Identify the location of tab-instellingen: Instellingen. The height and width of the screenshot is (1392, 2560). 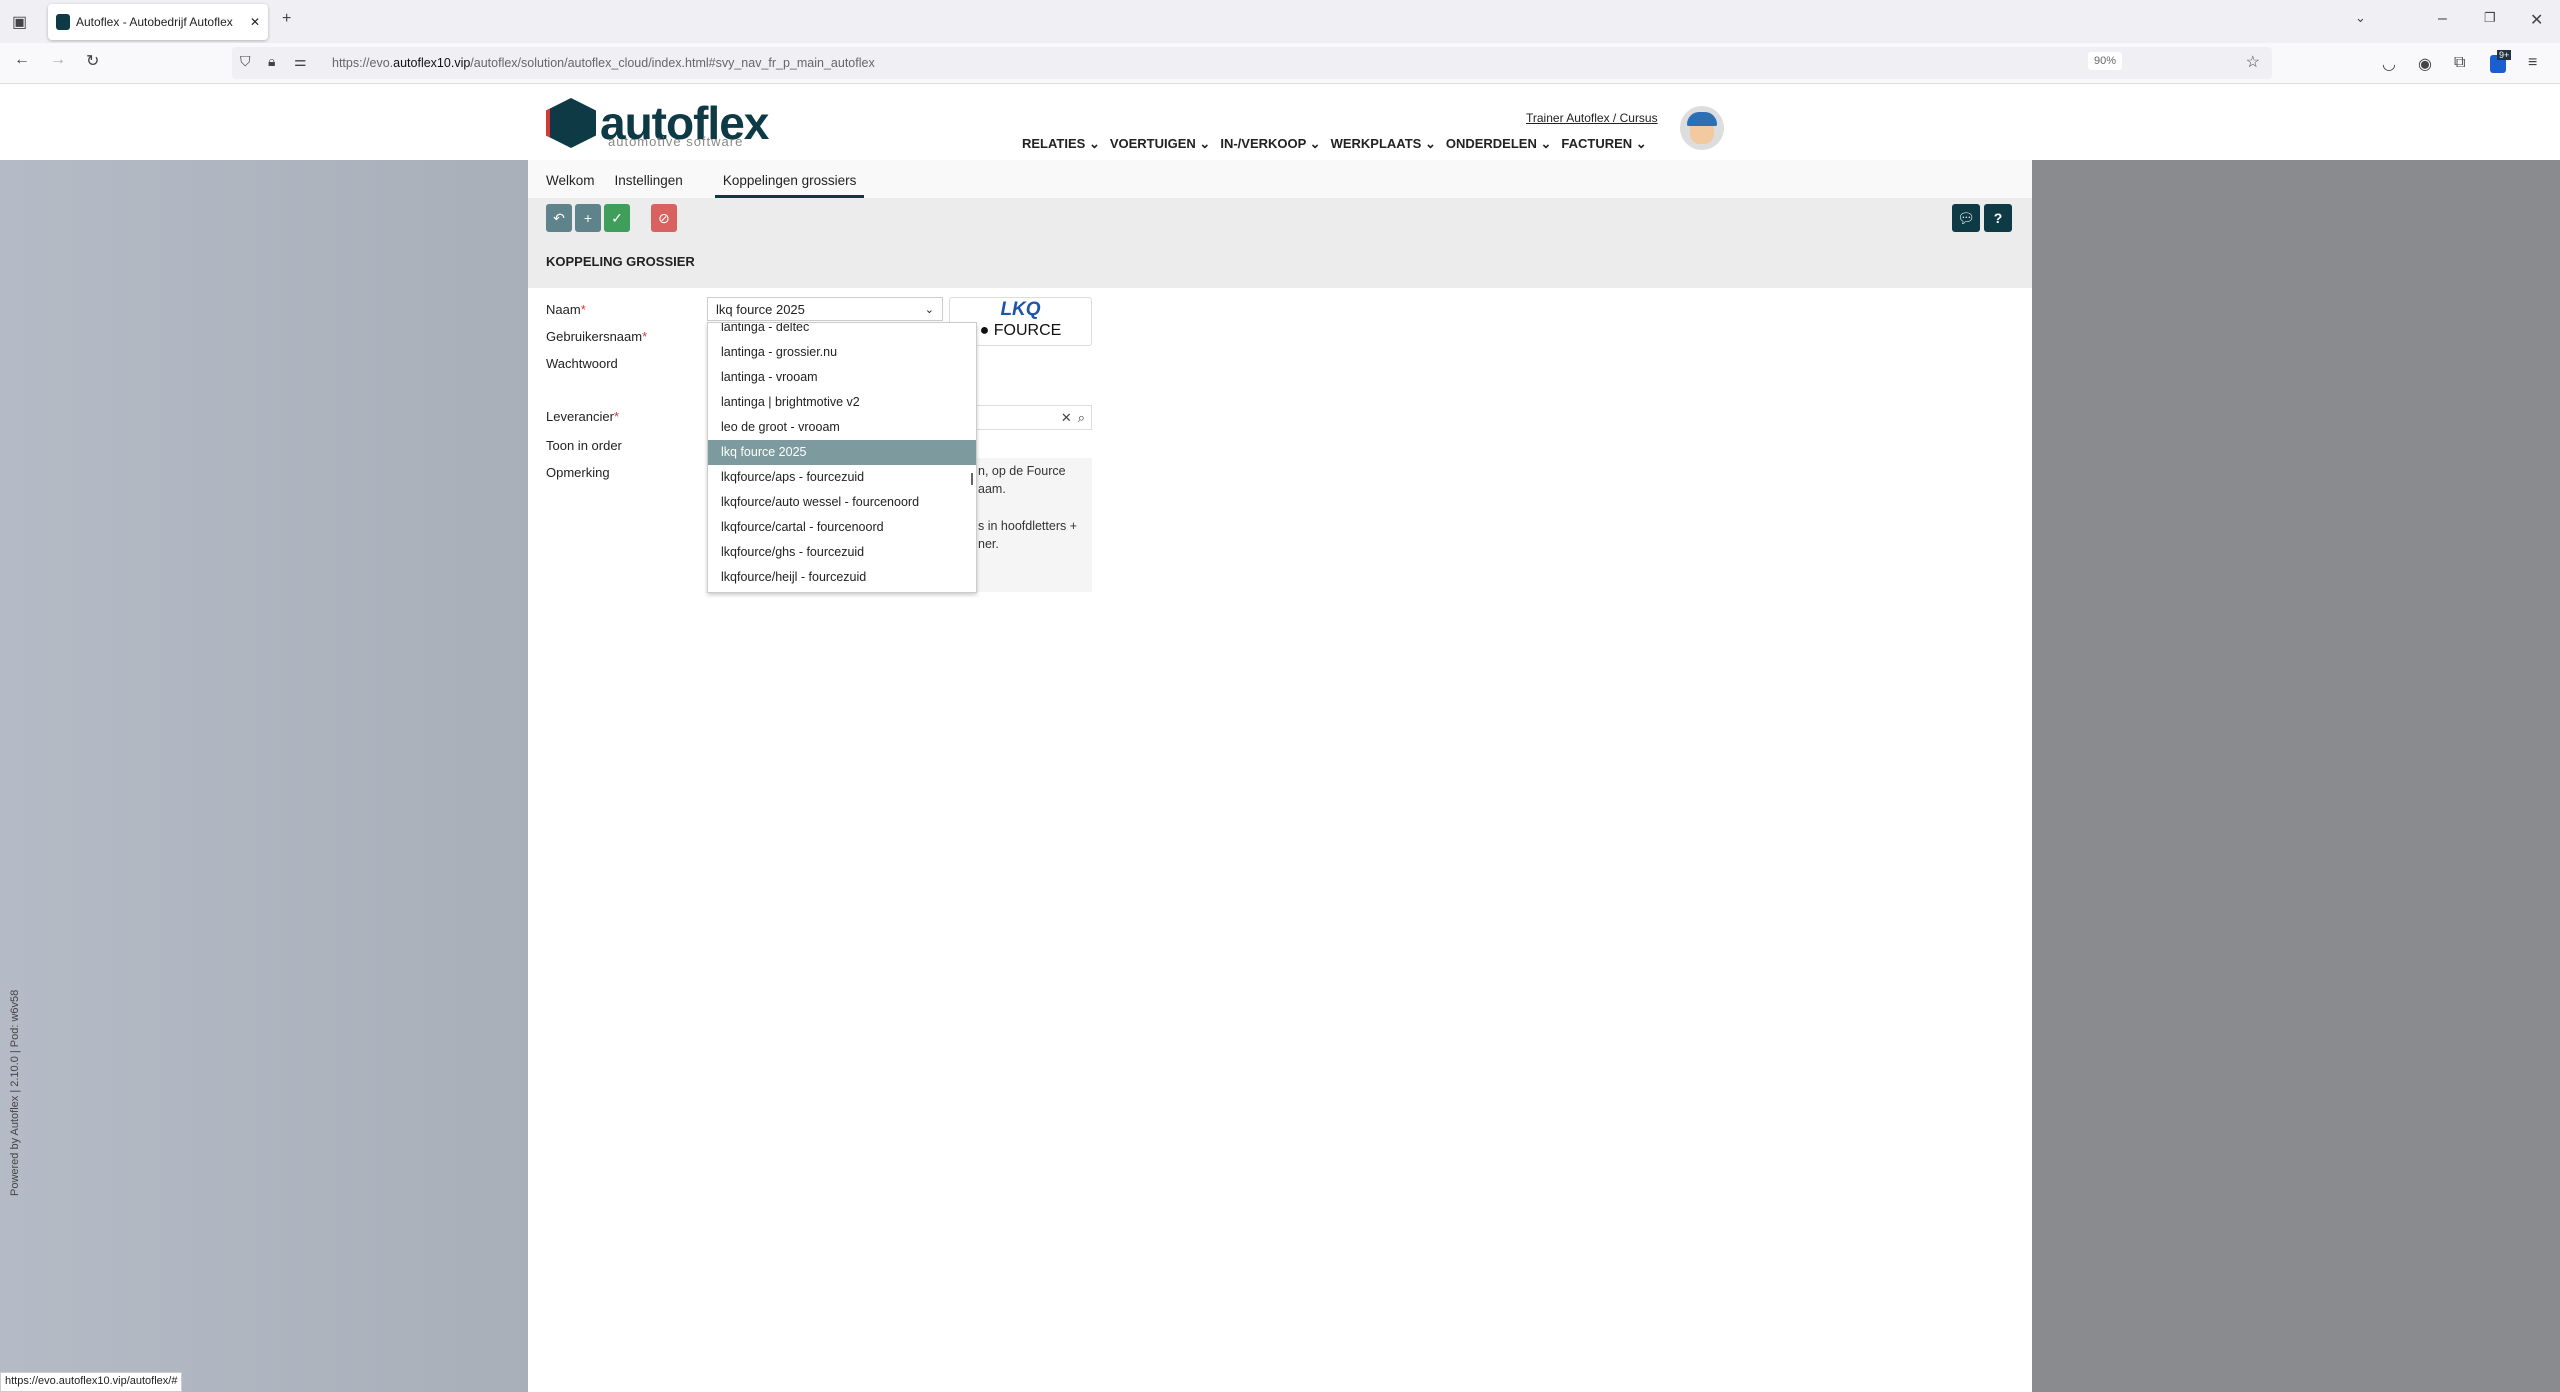
(648, 180).